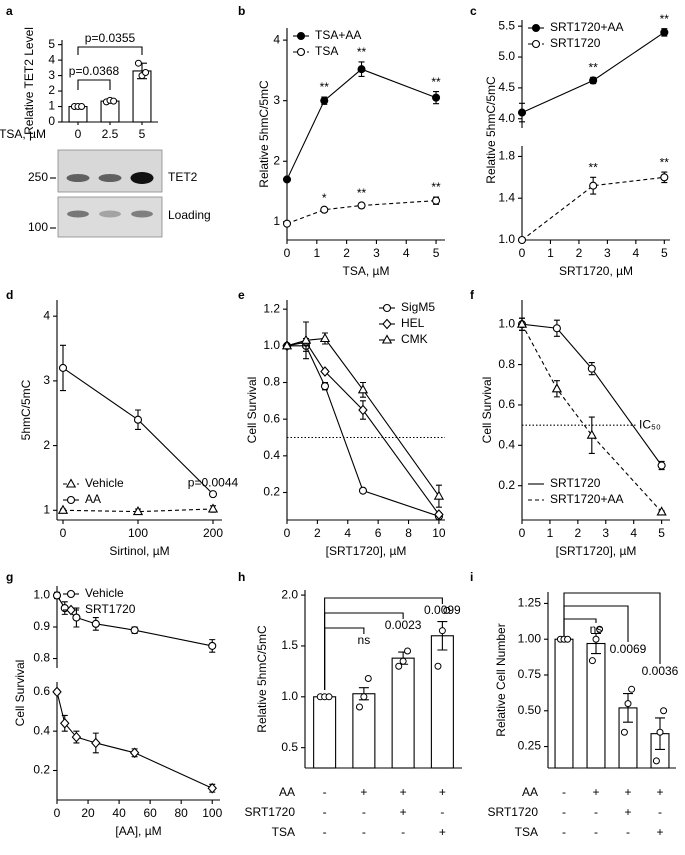  What do you see at coordinates (471, 577) in the screenshot?
I see `panel-label: i` at bounding box center [471, 577].